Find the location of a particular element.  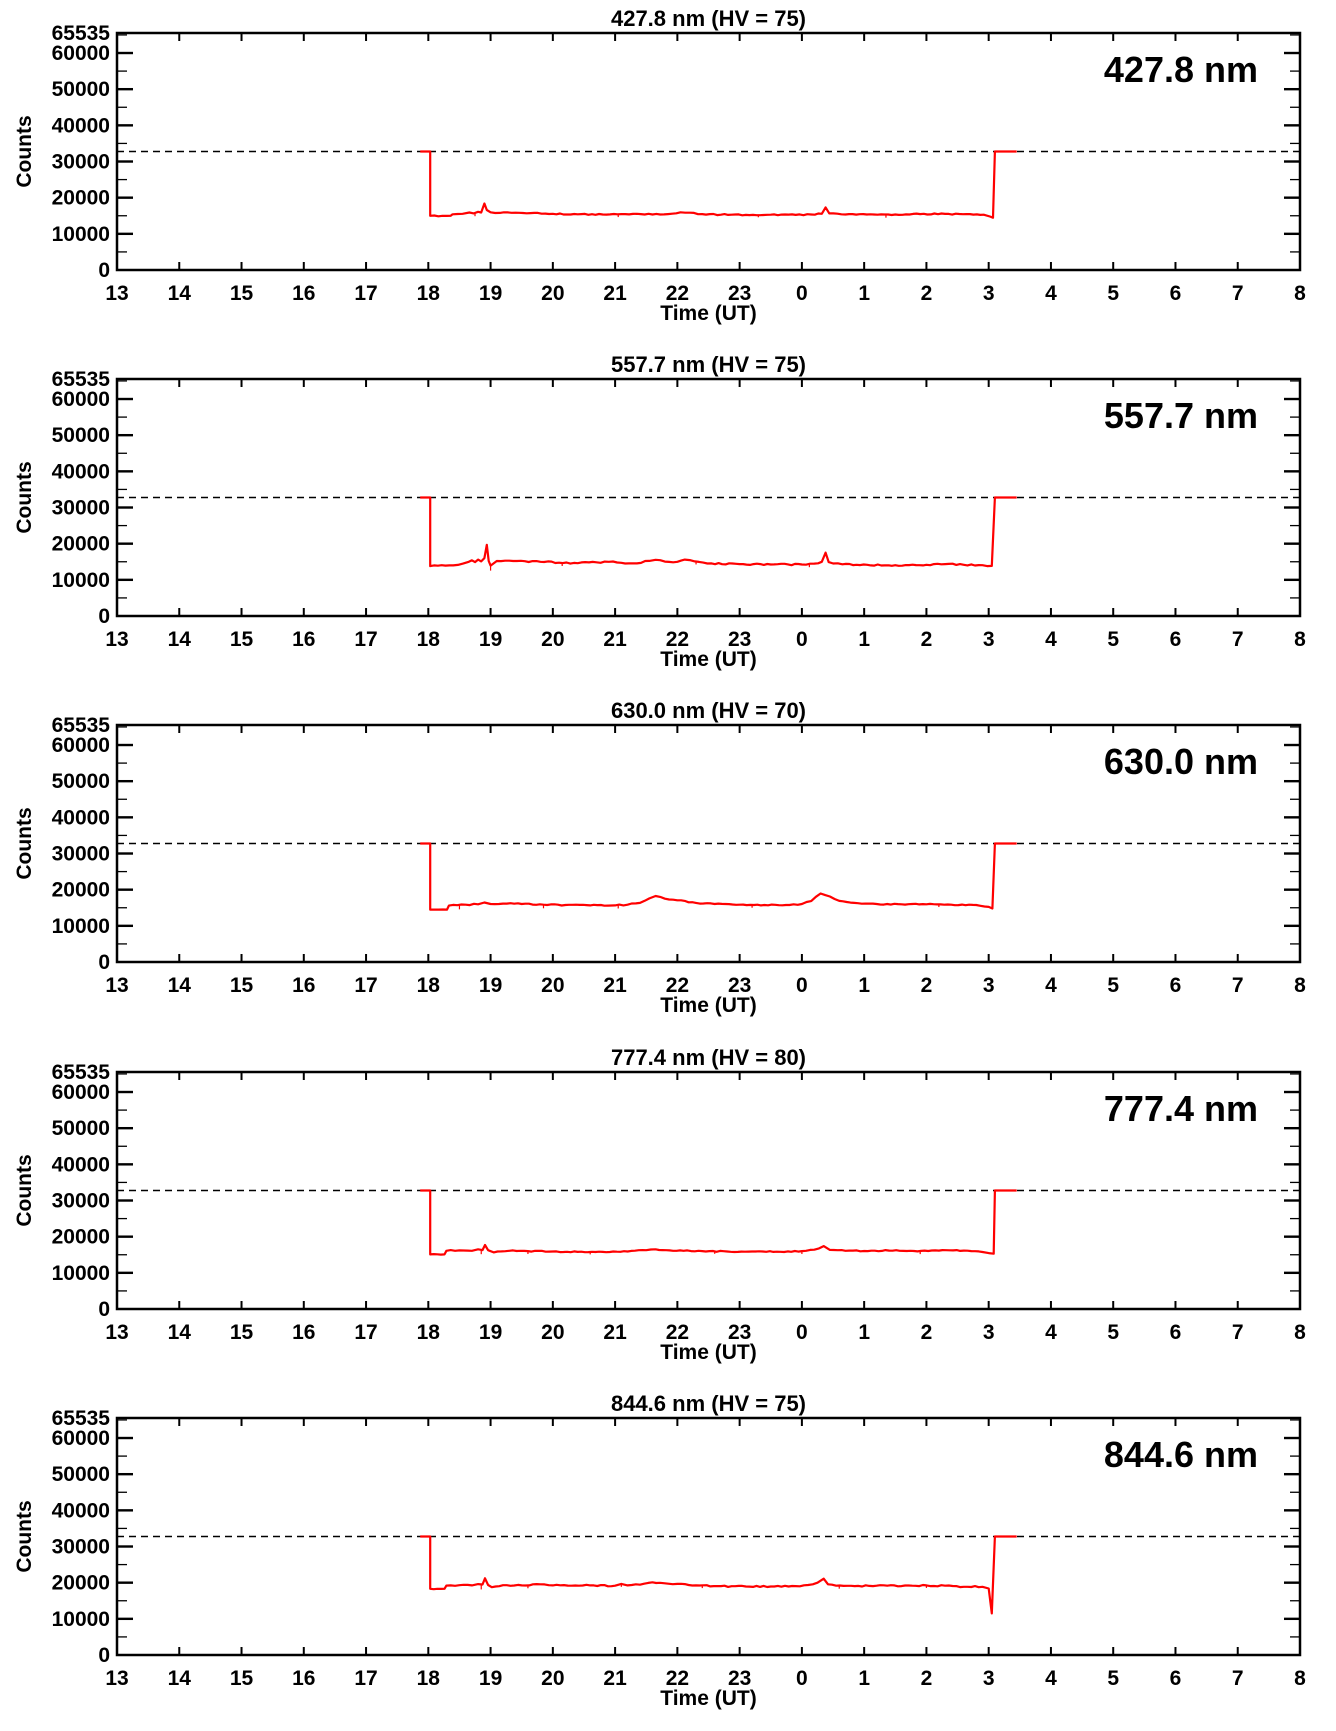

x-tick-label: 5 is located at coordinates (1113, 1332).